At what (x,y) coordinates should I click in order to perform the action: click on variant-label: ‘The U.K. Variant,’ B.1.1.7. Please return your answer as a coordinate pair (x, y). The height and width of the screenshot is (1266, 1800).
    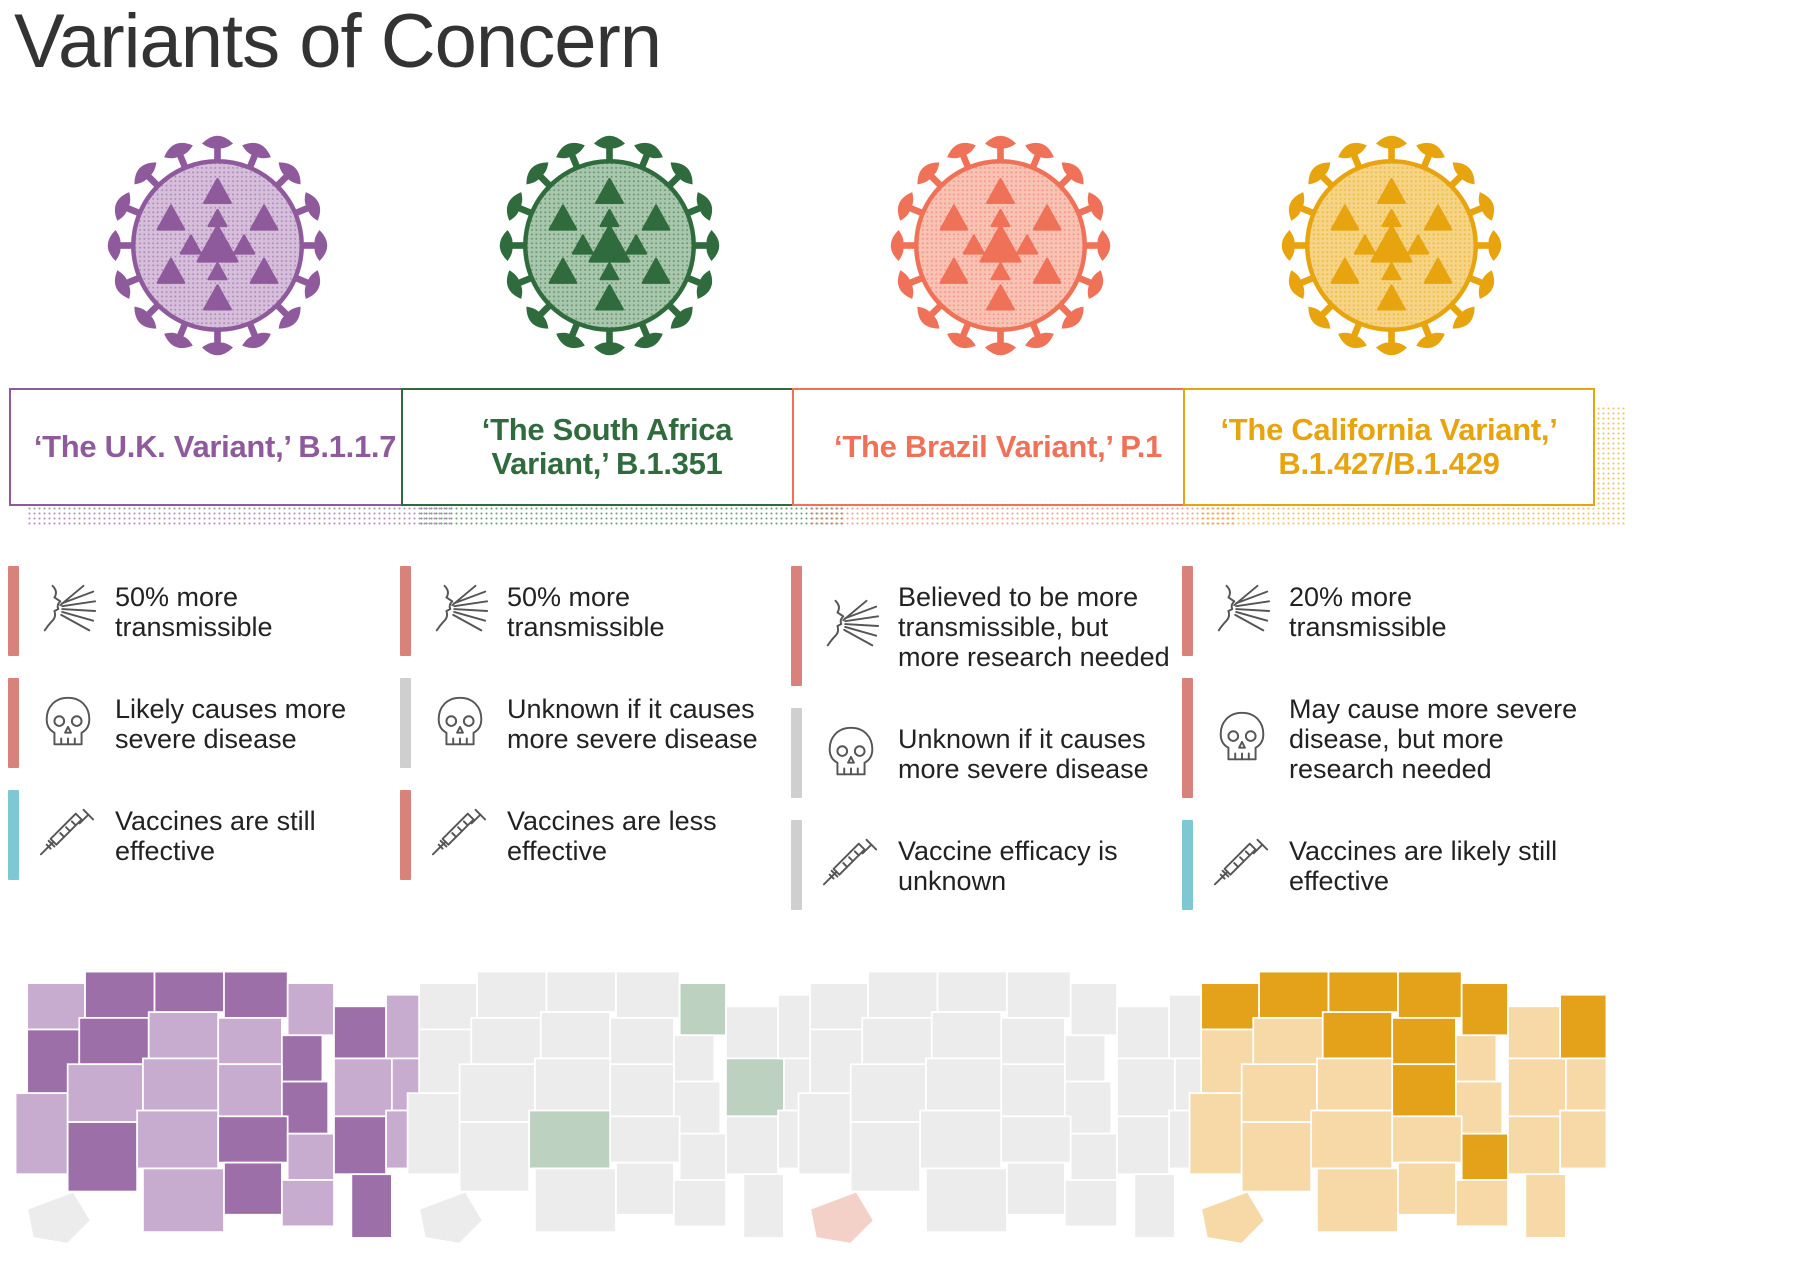
    Looking at the image, I should click on (215, 446).